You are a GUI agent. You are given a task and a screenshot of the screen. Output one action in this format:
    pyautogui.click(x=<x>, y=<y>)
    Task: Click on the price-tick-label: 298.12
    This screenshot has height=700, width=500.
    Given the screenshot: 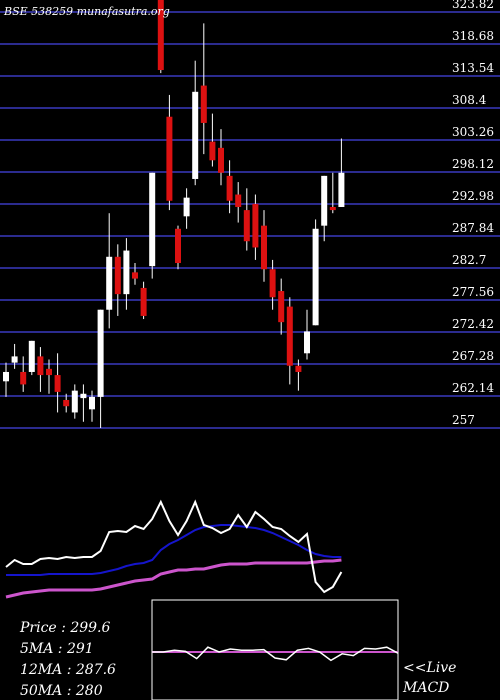 What is the action you would take?
    pyautogui.click(x=473, y=164)
    